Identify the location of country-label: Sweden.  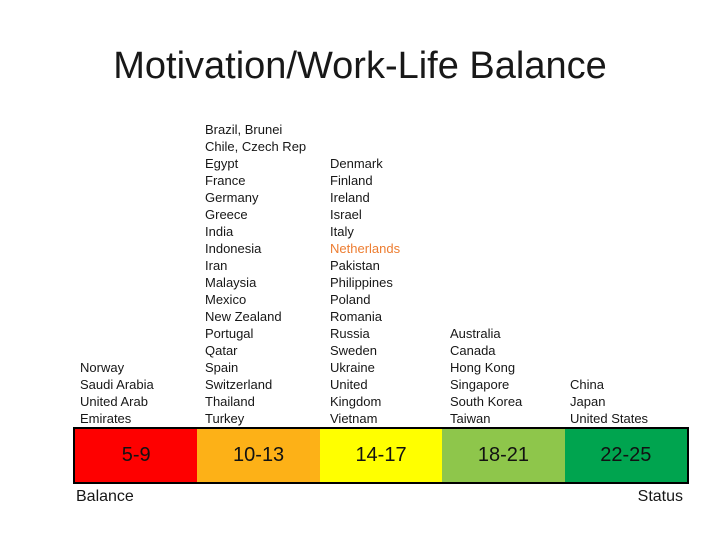
(353, 350).